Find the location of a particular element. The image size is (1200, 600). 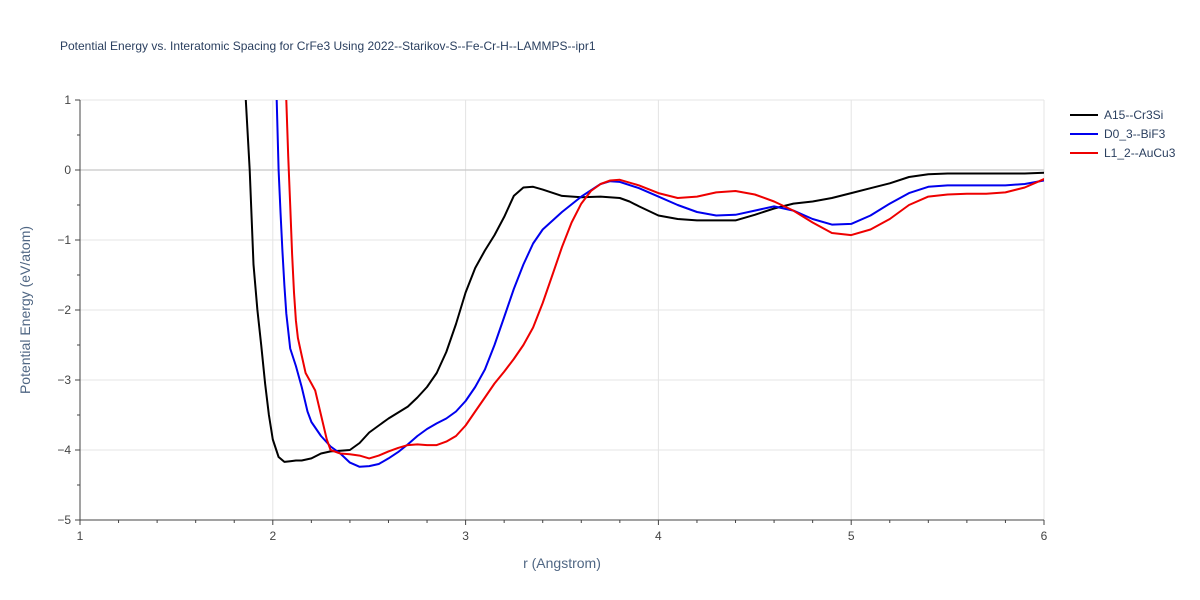

x-tick-label: 4 is located at coordinates (658, 536).